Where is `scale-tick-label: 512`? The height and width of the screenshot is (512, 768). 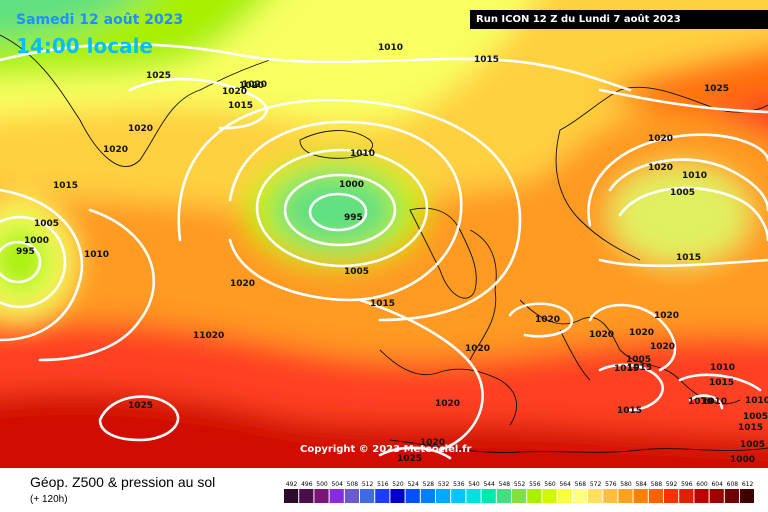 scale-tick-label: 512 is located at coordinates (368, 484).